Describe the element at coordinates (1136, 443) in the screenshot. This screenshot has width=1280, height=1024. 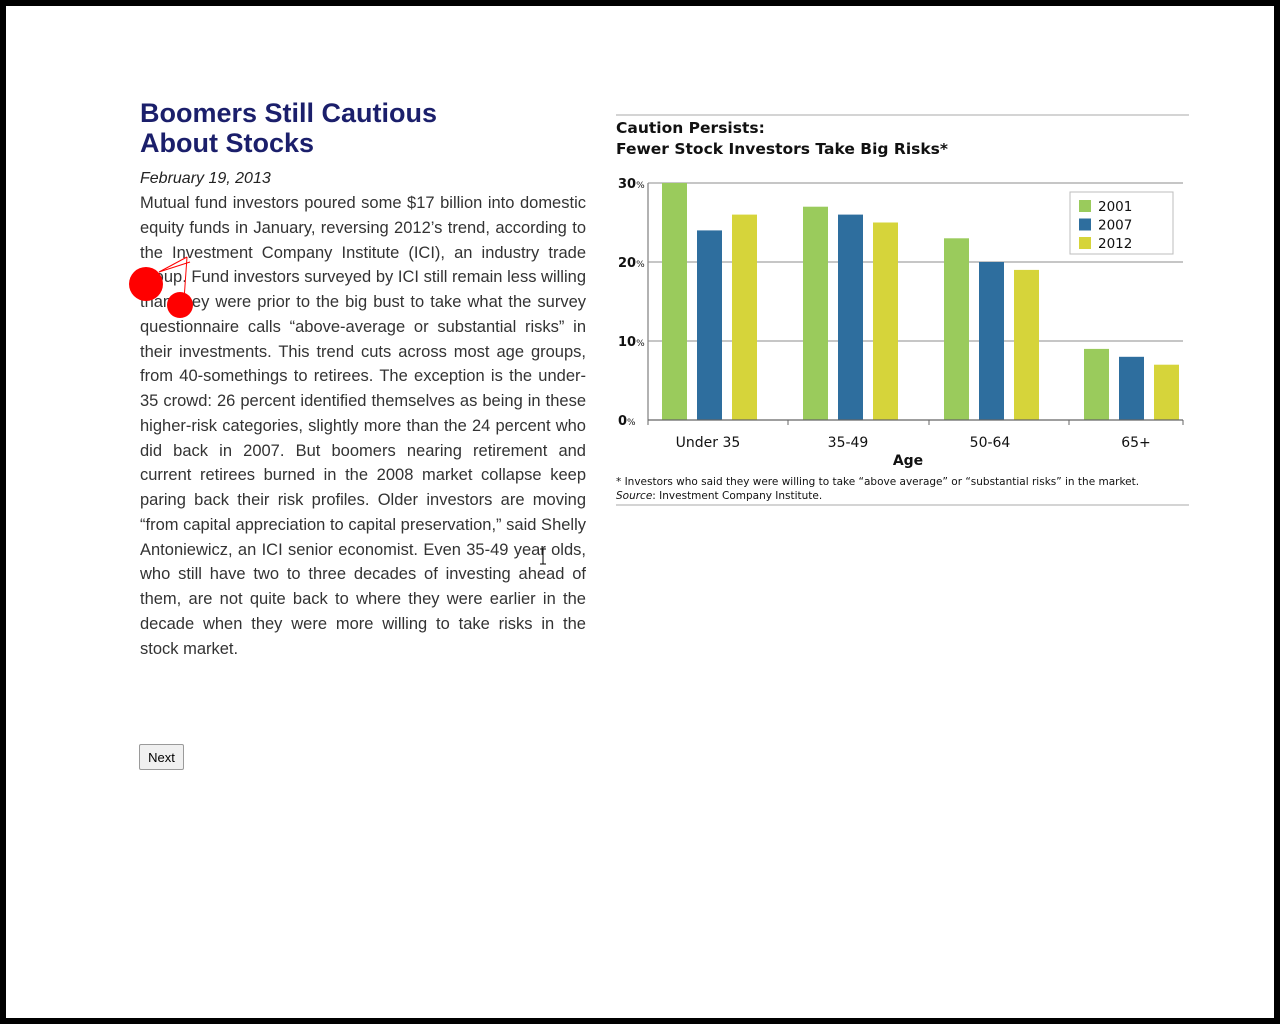
I see `x-tick-label: 65+` at that location.